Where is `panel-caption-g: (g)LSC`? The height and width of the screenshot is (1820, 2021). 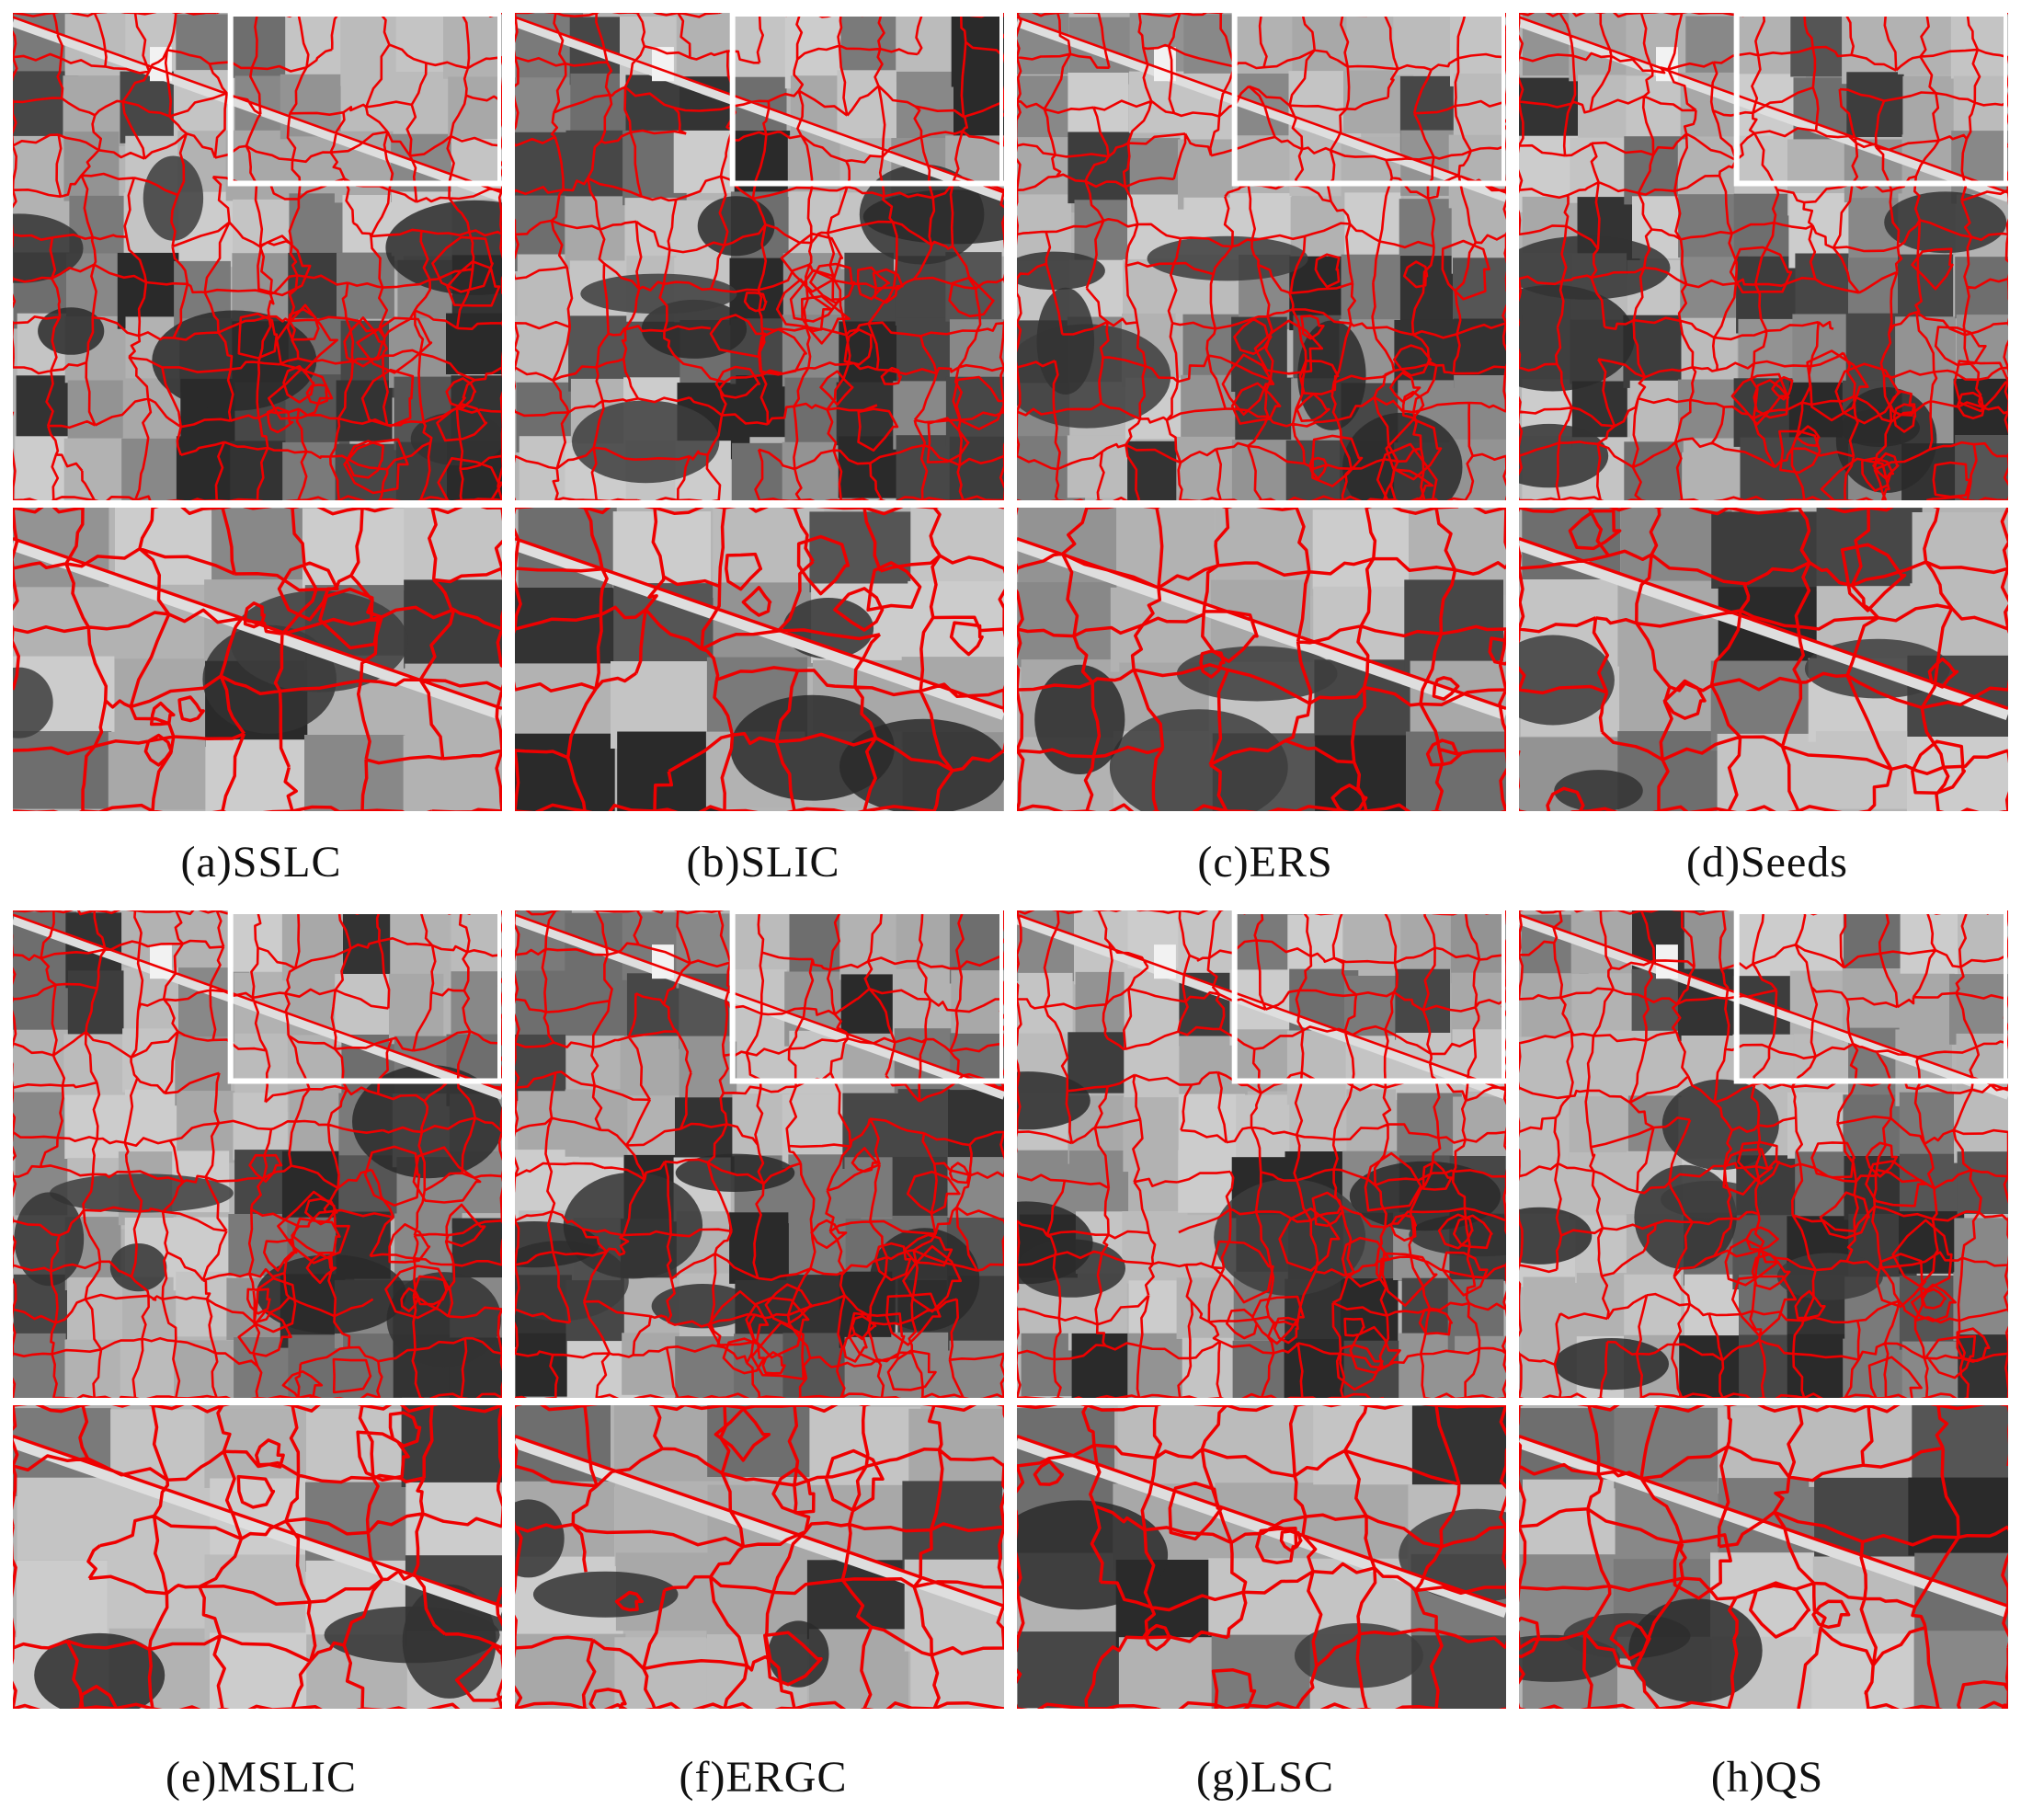
panel-caption-g: (g)LSC is located at coordinates (1265, 1777).